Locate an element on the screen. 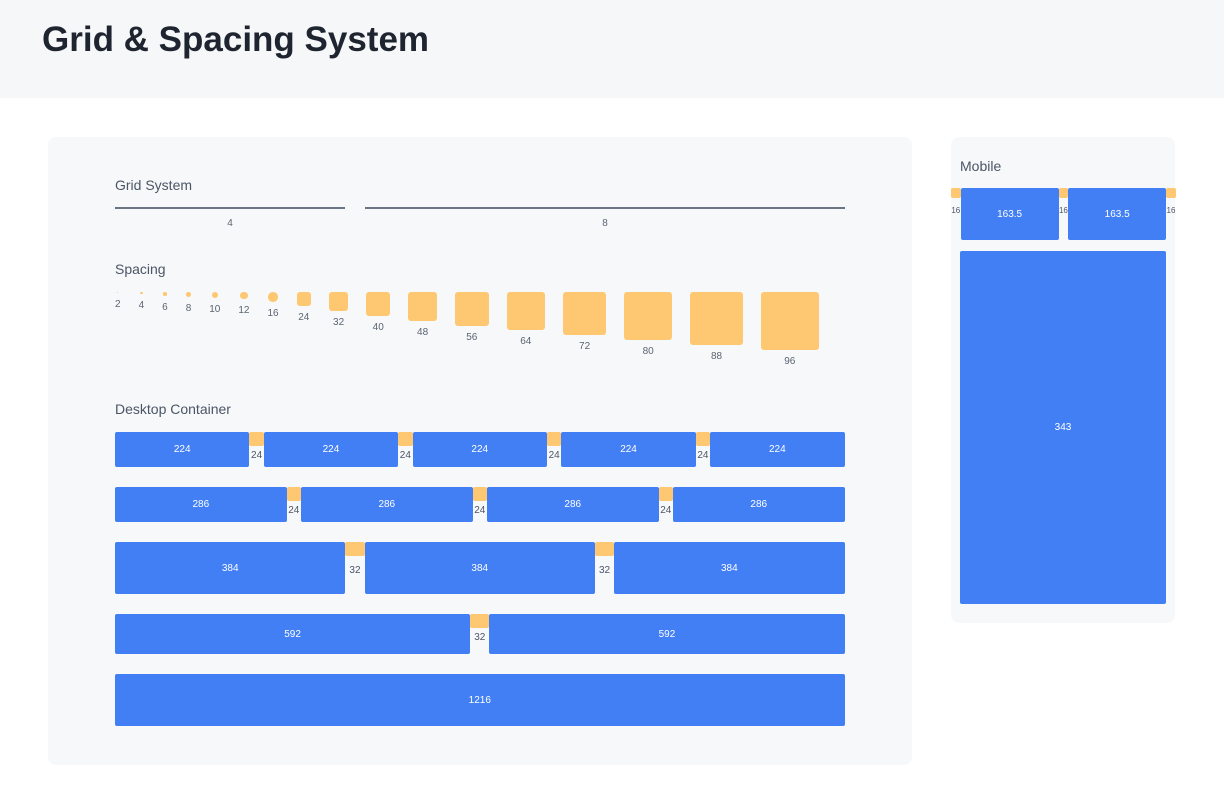  spacing-label: 24 is located at coordinates (304, 318).